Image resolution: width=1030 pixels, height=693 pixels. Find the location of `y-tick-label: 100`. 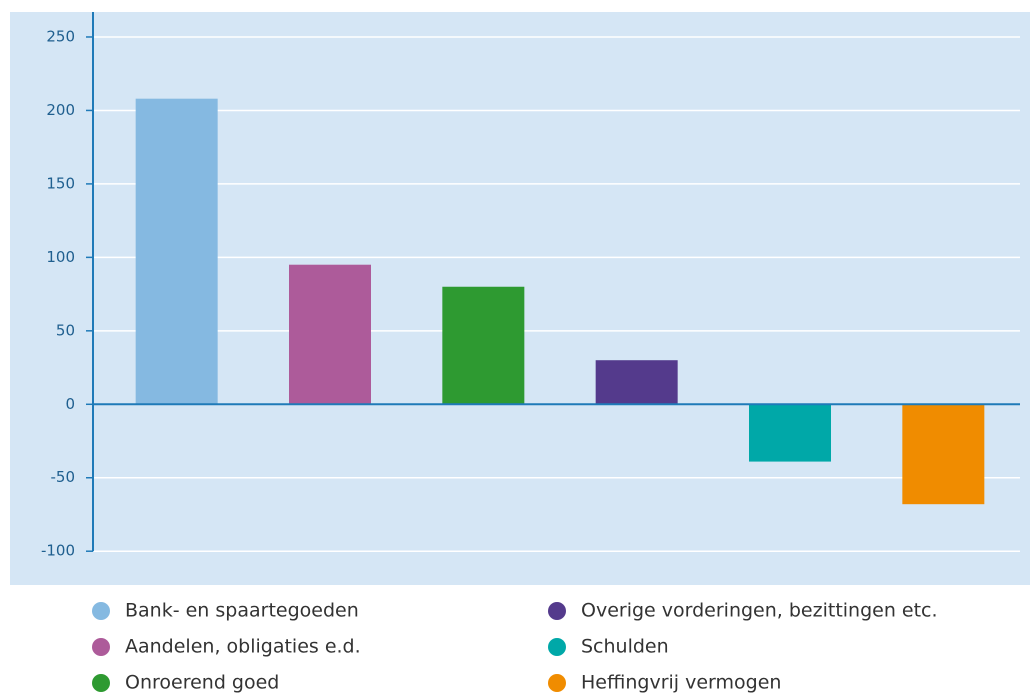

y-tick-label: 100 is located at coordinates (60, 257).